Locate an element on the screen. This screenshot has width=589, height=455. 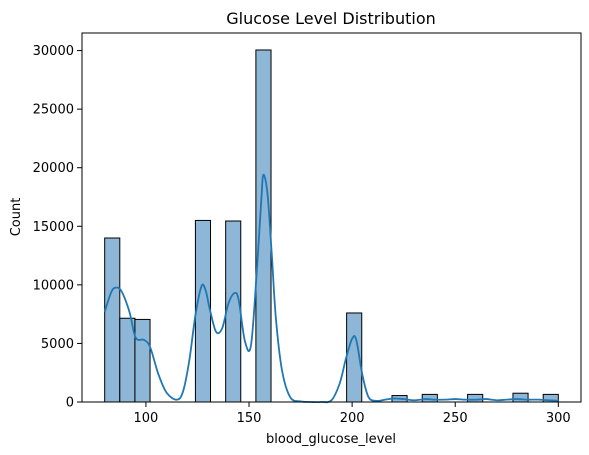
y-axis-label: Count is located at coordinates (16, 217).